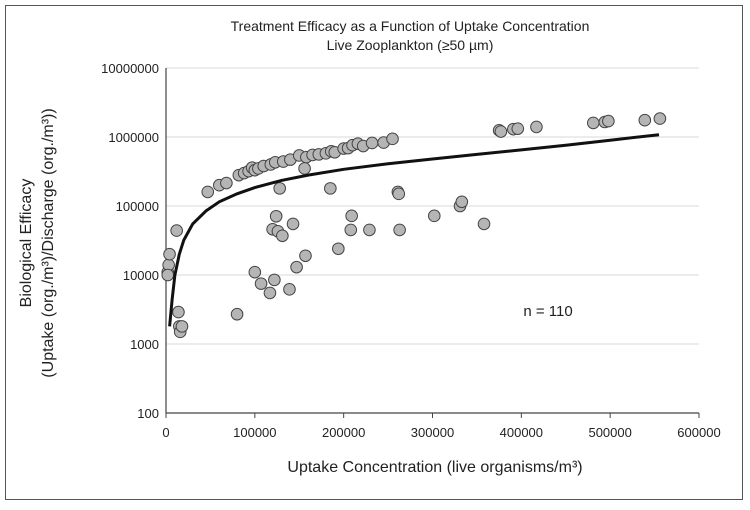 The width and height of the screenshot is (750, 510). What do you see at coordinates (130, 241) in the screenshot?
I see `y-axis-ticks: 100 1000 10000 100000 1000000 10000000` at bounding box center [130, 241].